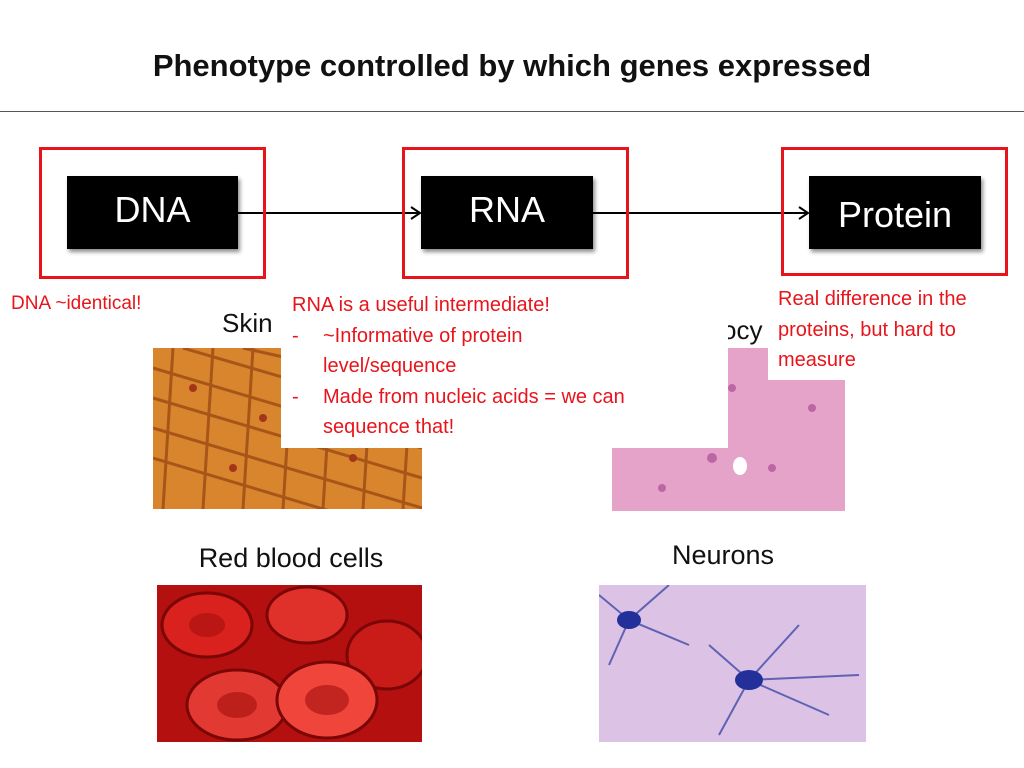 This screenshot has height=768, width=1024. What do you see at coordinates (512, 111) in the screenshot?
I see `divider` at bounding box center [512, 111].